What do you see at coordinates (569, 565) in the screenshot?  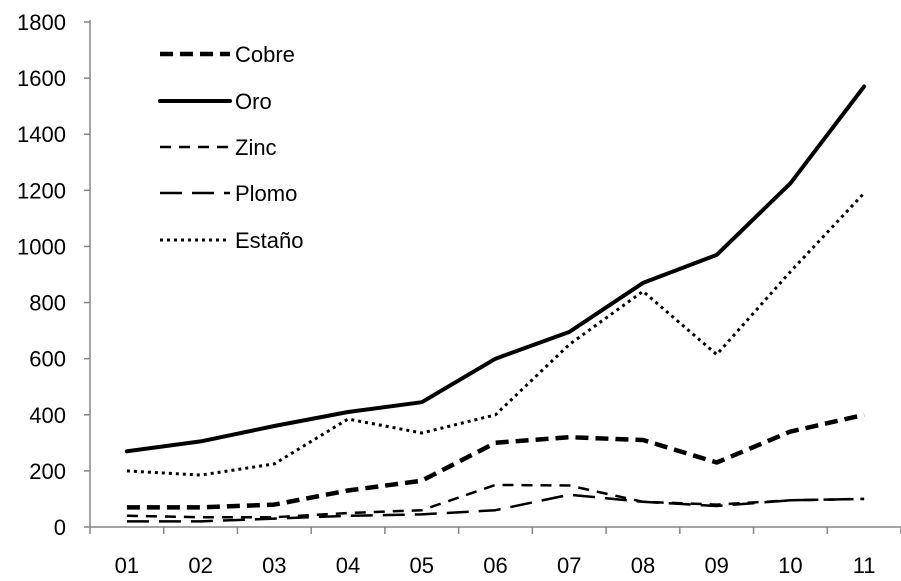 I see `x-tick-label: 07` at bounding box center [569, 565].